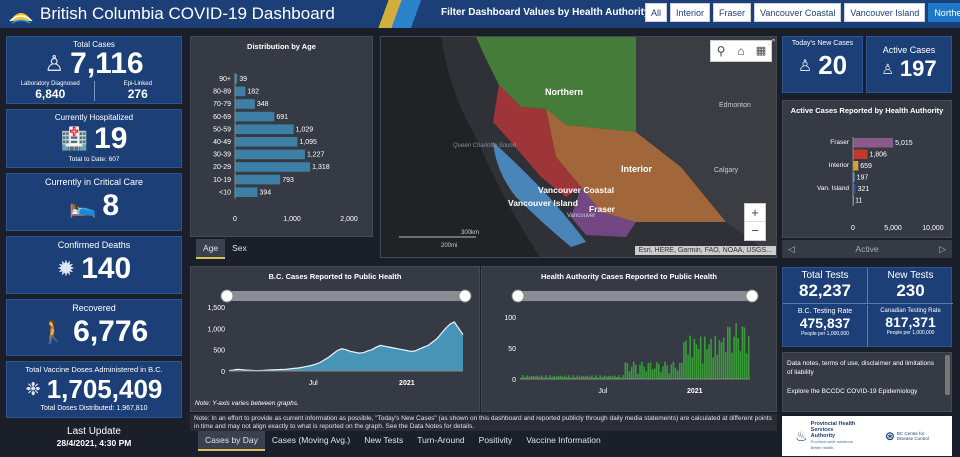  What do you see at coordinates (563, 440) in the screenshot?
I see `tab-vaccine-information: Vaccine Information` at bounding box center [563, 440].